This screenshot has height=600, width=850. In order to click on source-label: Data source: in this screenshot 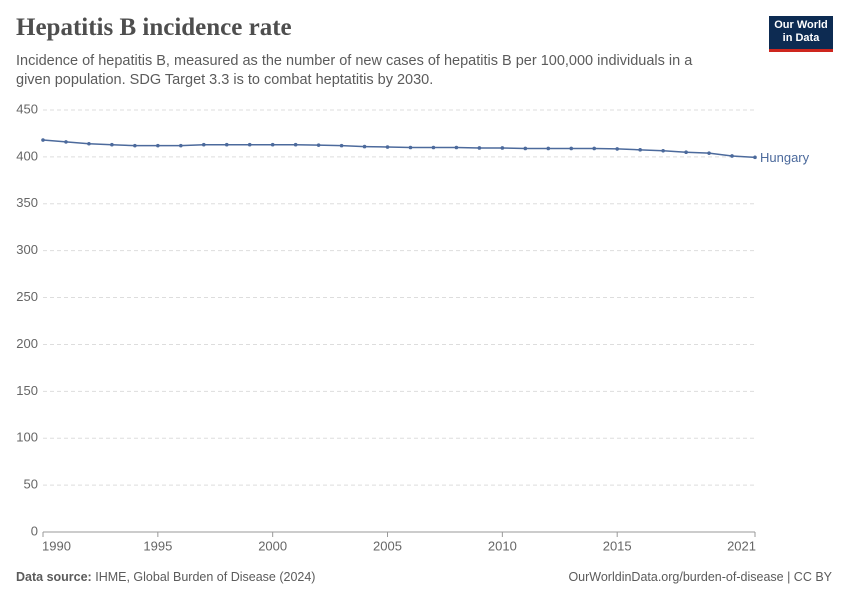, I will do `click(54, 577)`.